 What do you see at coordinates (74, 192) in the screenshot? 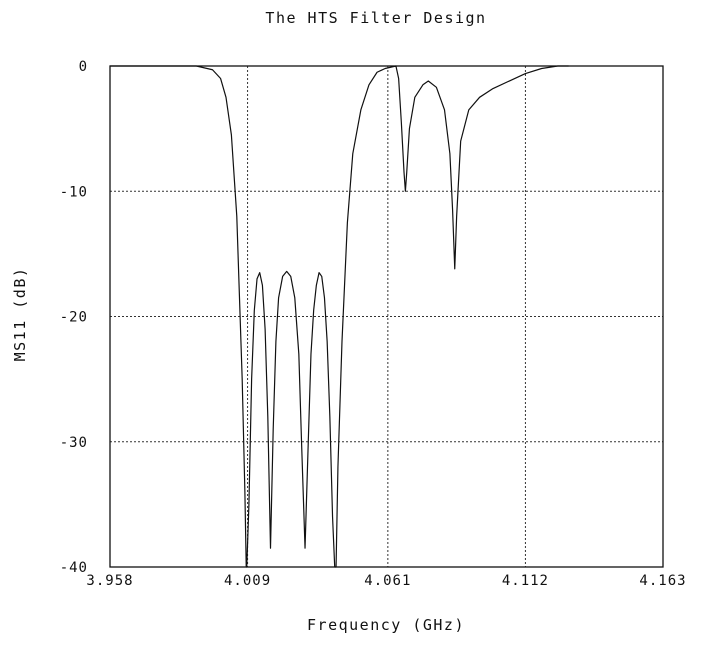
I see `y-tick-label: -10` at bounding box center [74, 192].